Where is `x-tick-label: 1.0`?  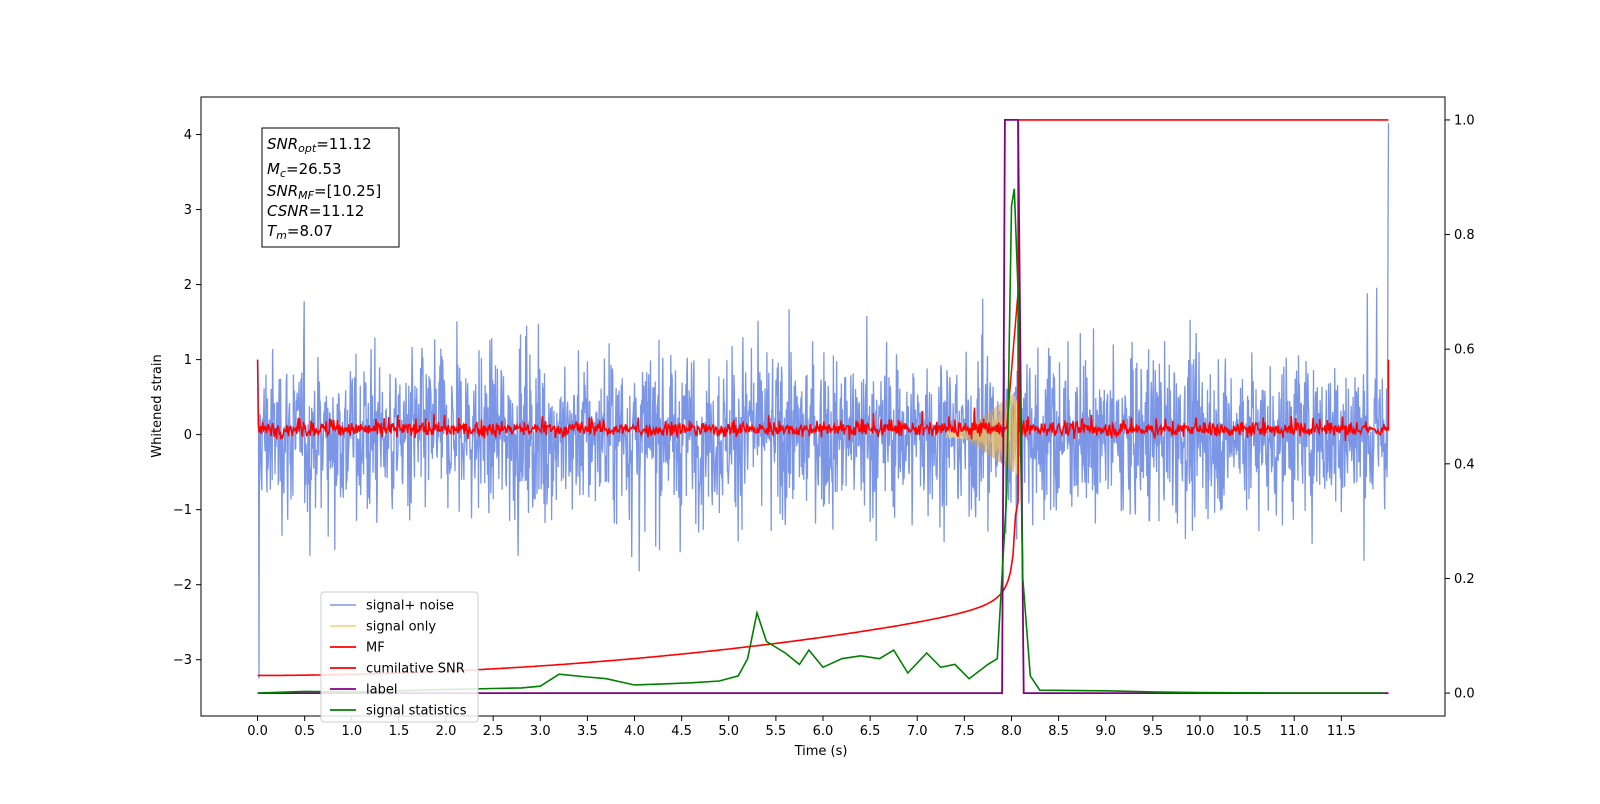 x-tick-label: 1.0 is located at coordinates (351, 731).